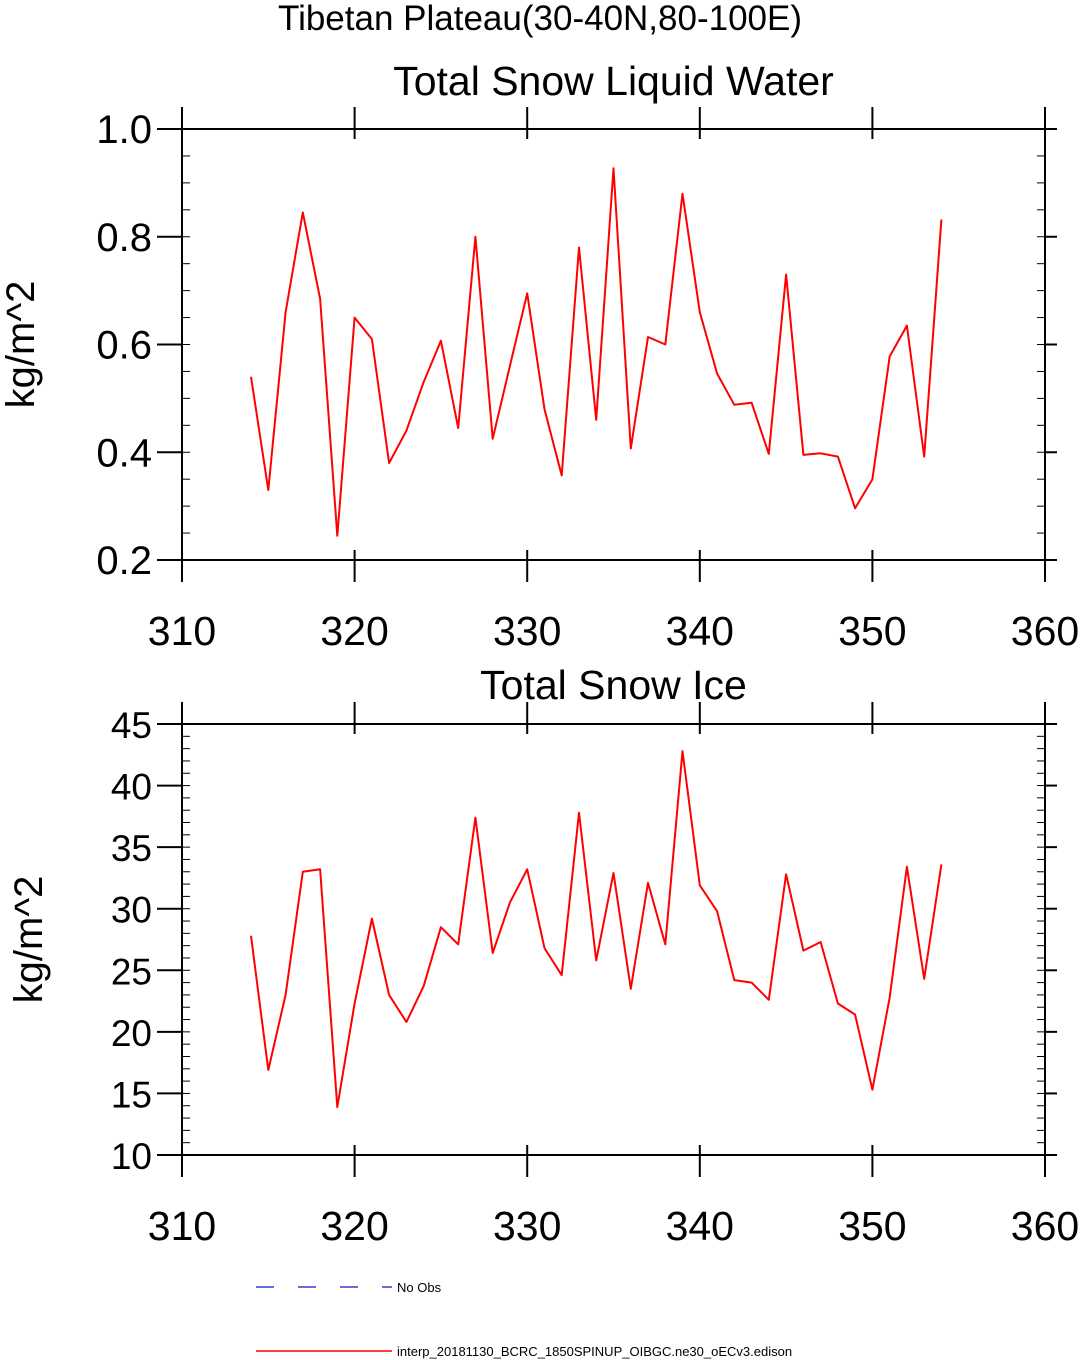 The image size is (1080, 1360). Describe the element at coordinates (124, 238) in the screenshot. I see `y-tick-label: 0.8` at that location.